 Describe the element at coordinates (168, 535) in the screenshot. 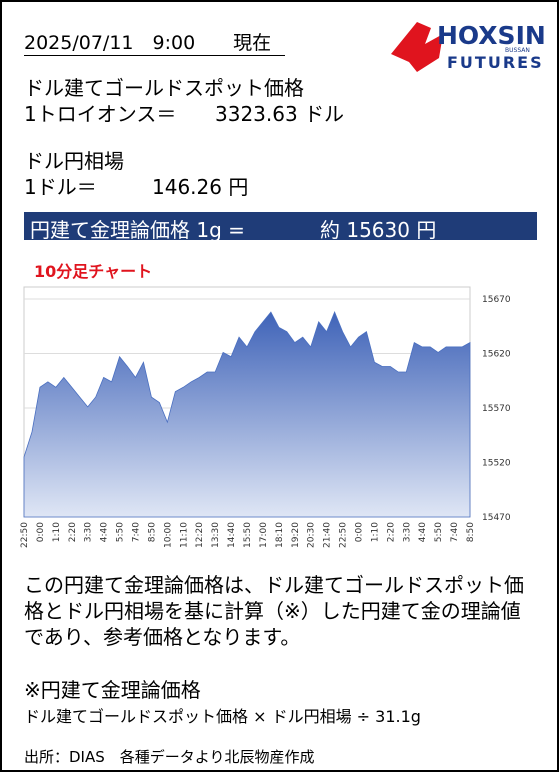

I see `x-tick-label: 10:00` at that location.